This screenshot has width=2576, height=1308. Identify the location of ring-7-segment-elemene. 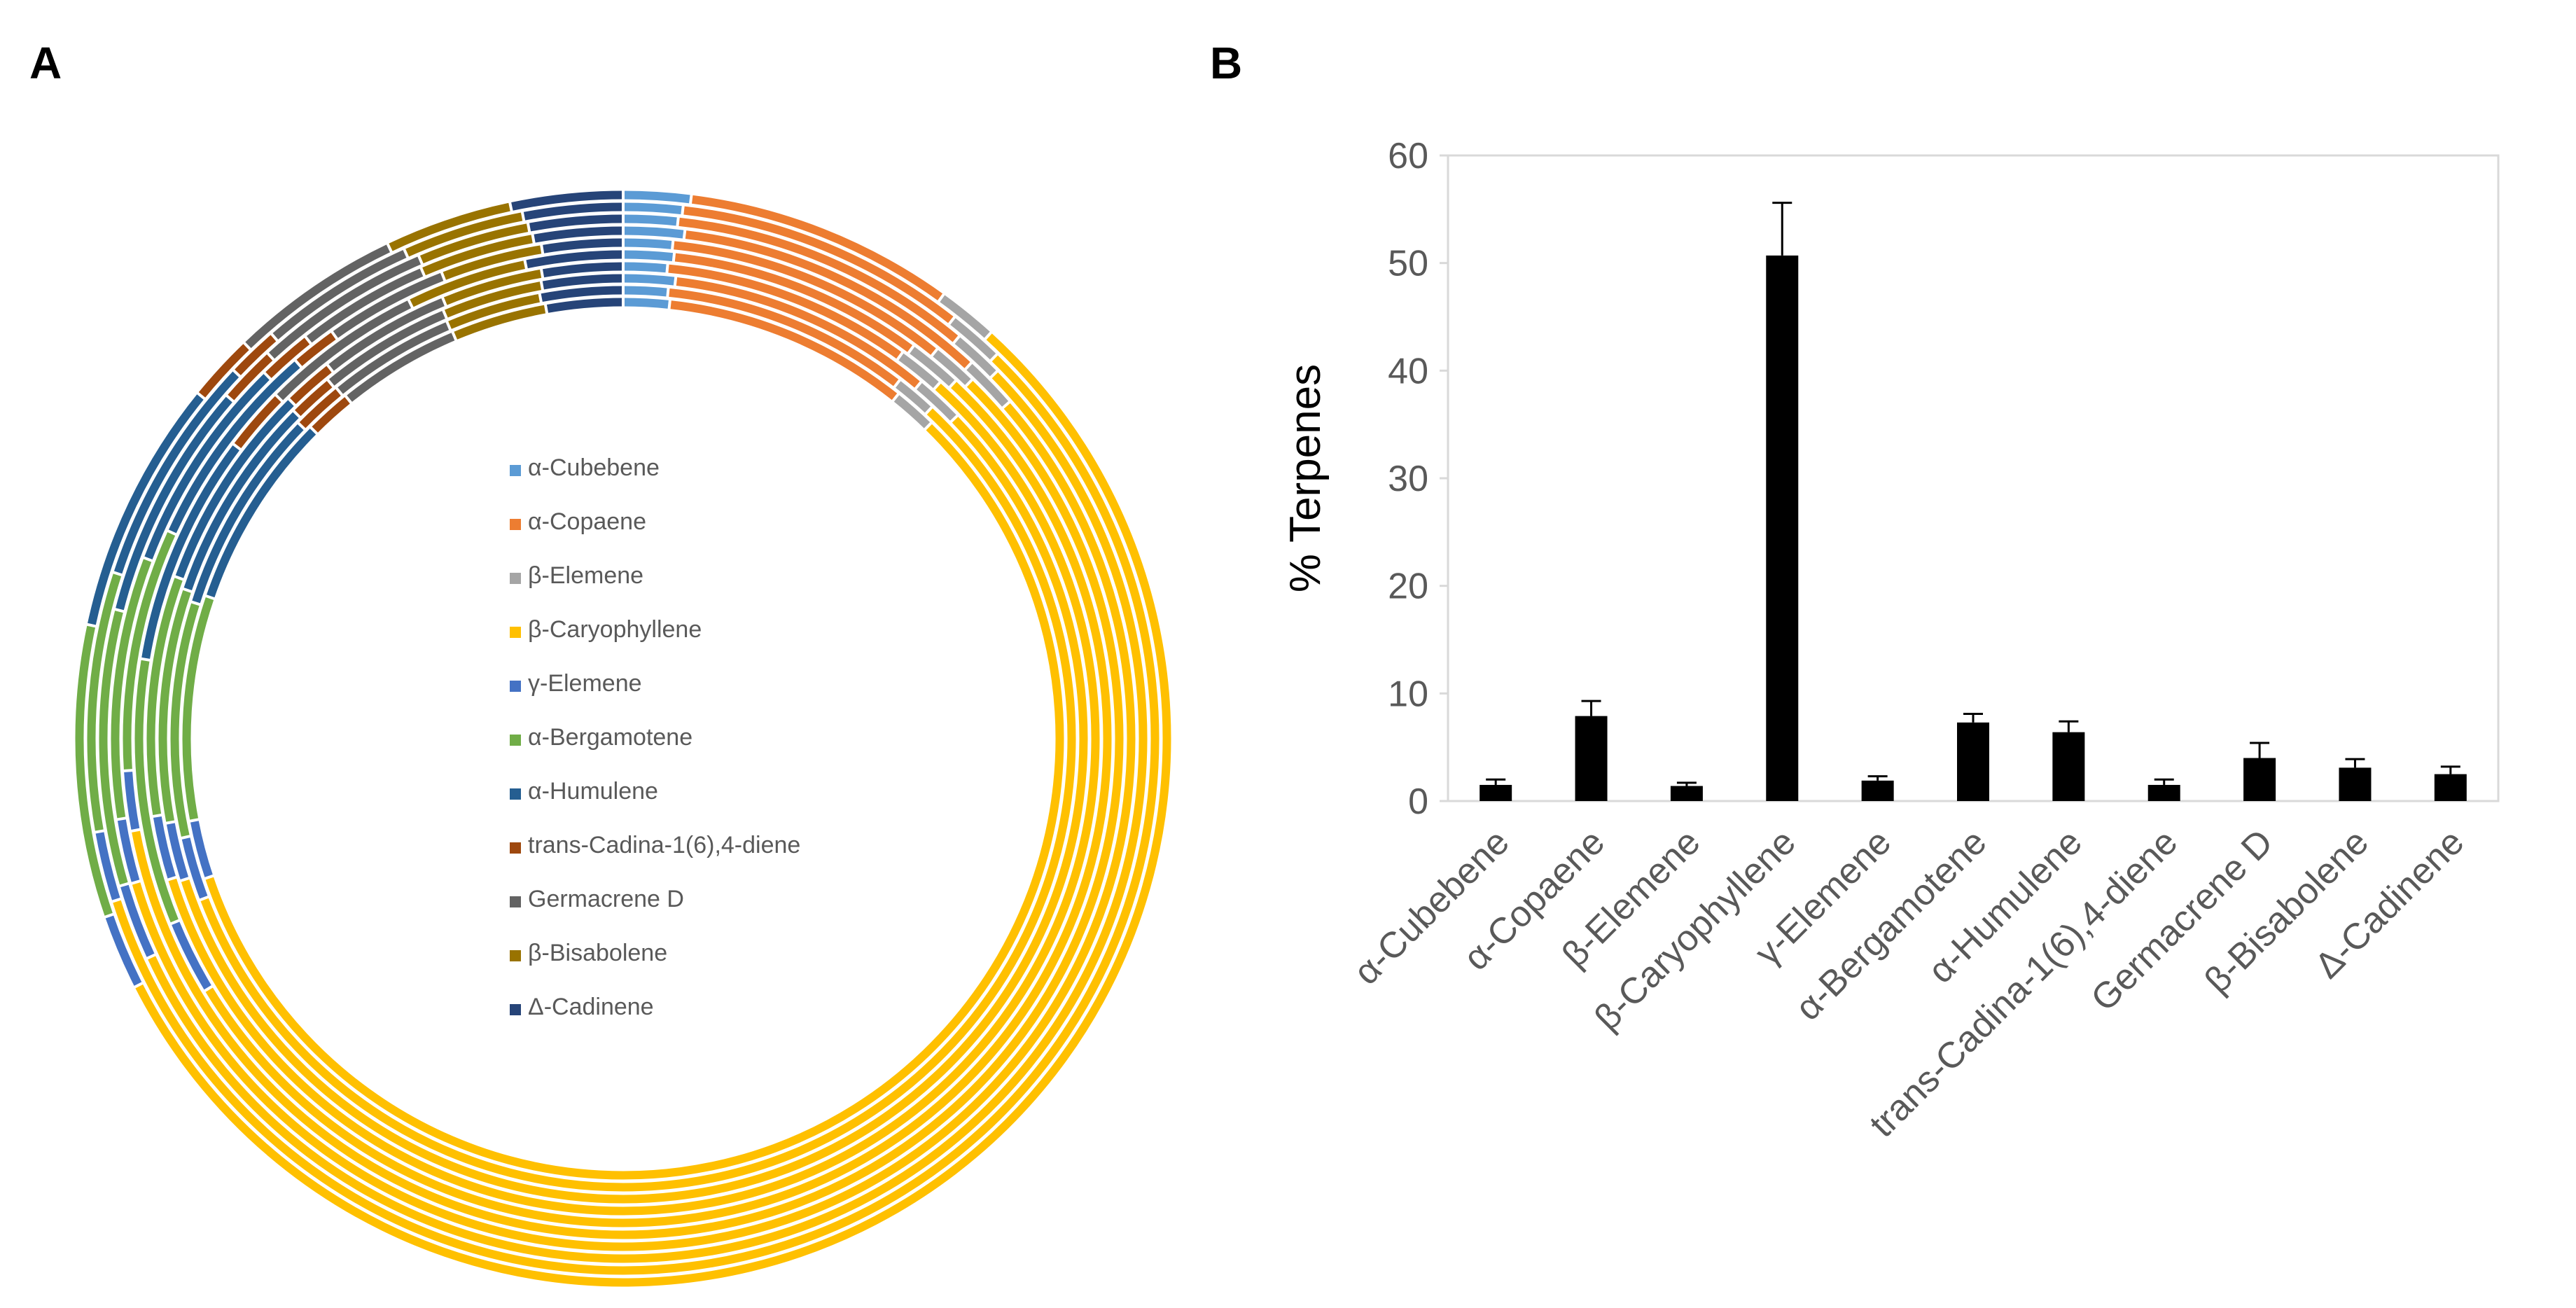
(164, 847).